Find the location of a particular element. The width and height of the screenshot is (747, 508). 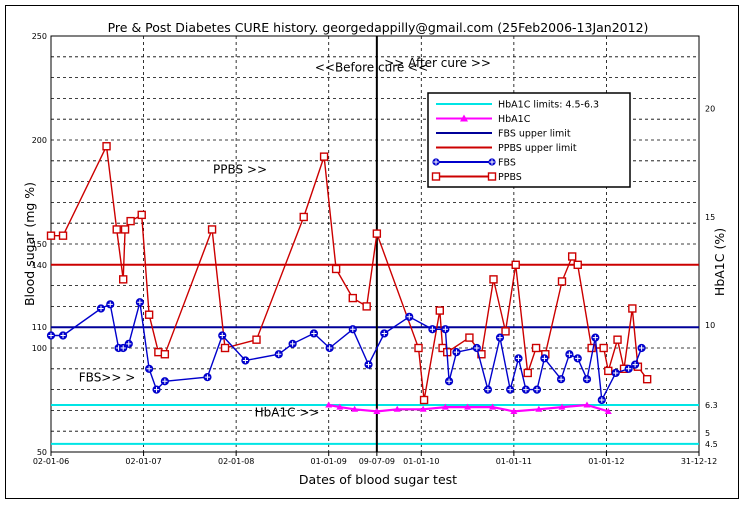

y2-tick-label: 20 is located at coordinates (710, 109).